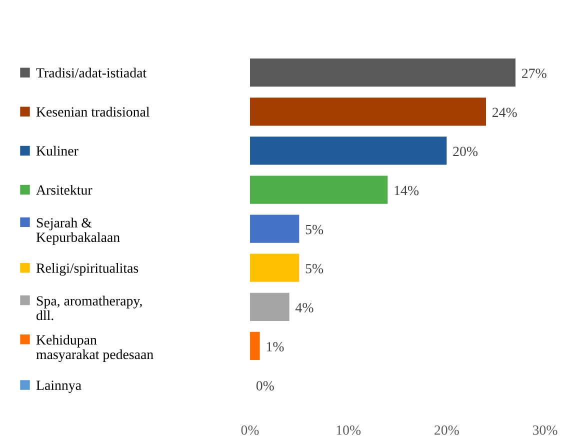  Describe the element at coordinates (57, 151) in the screenshot. I see `y-tick-label: Kuliner` at that location.